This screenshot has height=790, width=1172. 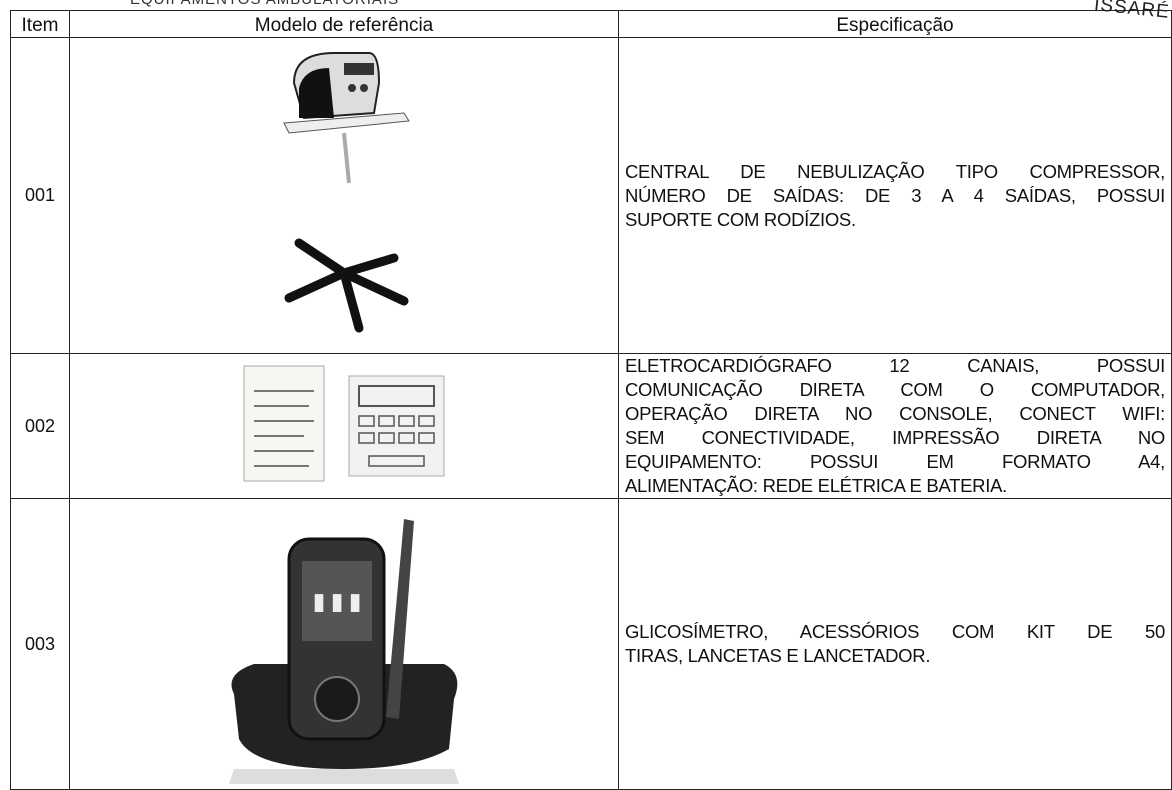 I want to click on column-header: Especificação, so click(x=895, y=24).